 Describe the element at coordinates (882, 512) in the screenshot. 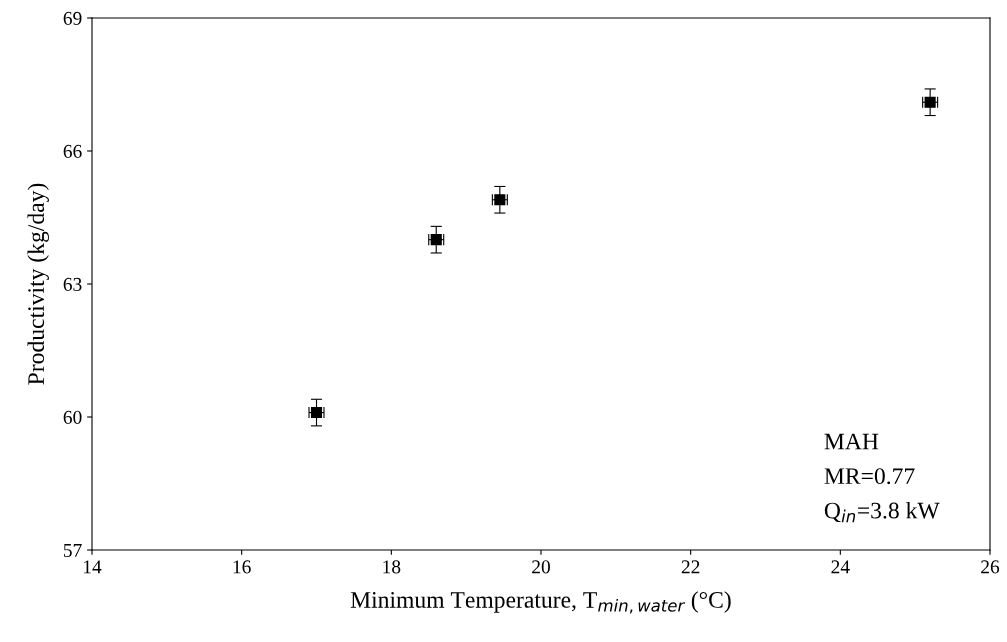

I see `annotation: Q$_{in}$=3.8 kW` at that location.